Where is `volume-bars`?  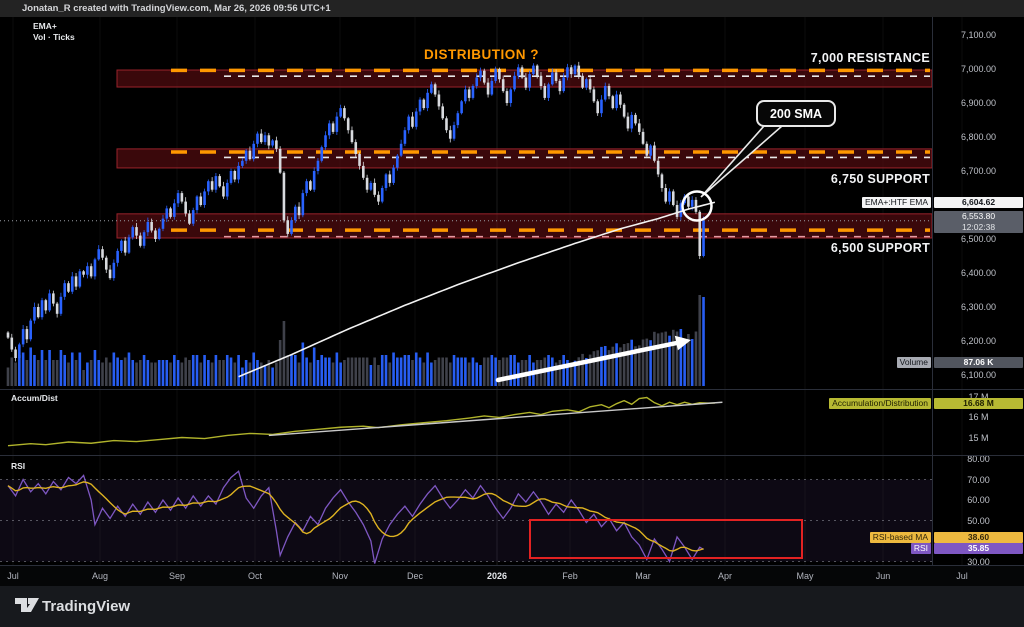
volume-bars is located at coordinates (355, 340).